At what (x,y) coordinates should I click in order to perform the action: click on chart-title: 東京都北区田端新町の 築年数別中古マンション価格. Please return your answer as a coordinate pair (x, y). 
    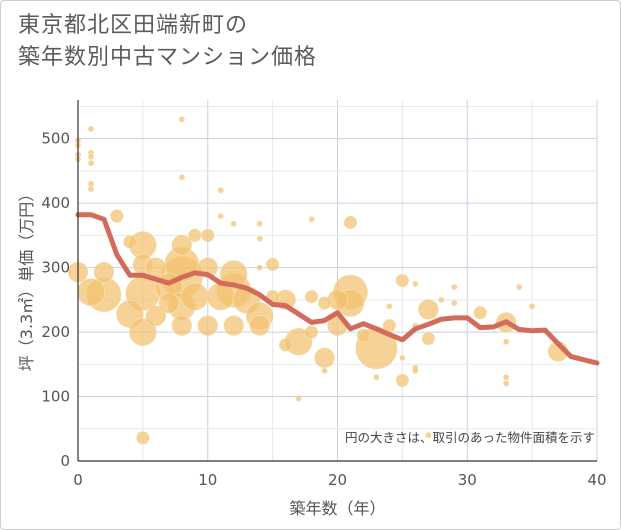
    Looking at the image, I should click on (167, 42).